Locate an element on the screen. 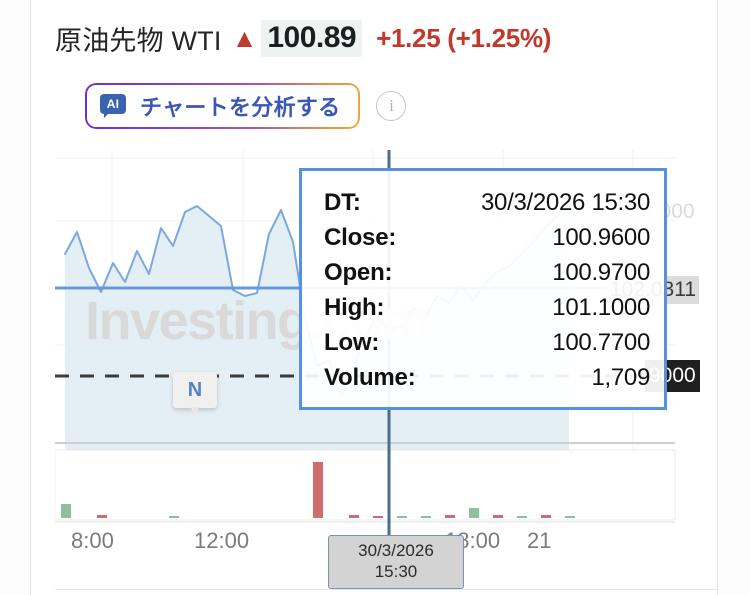 Image resolution: width=750 pixels, height=595 pixels. tooltip-value-open: 100.9700 is located at coordinates (601, 272).